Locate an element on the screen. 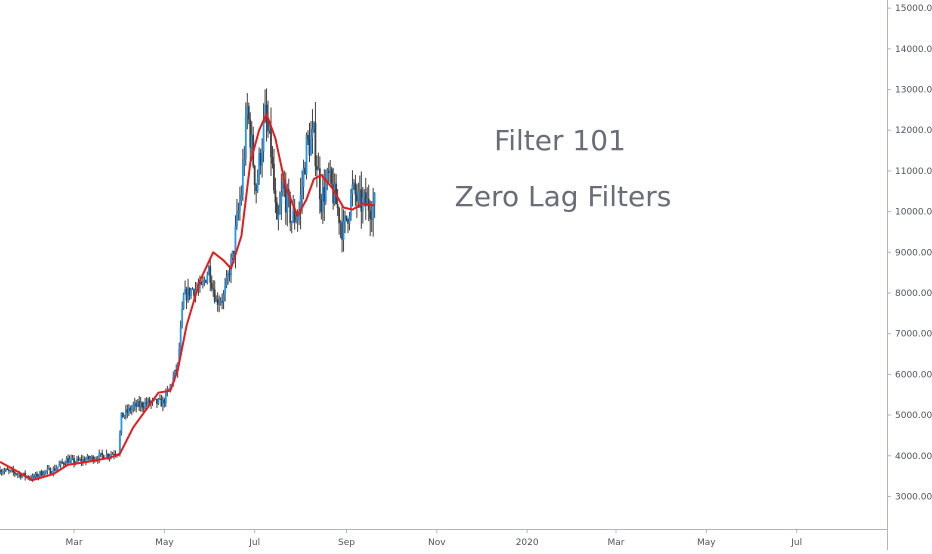  annotation-title: Filter 101 is located at coordinates (560, 140).